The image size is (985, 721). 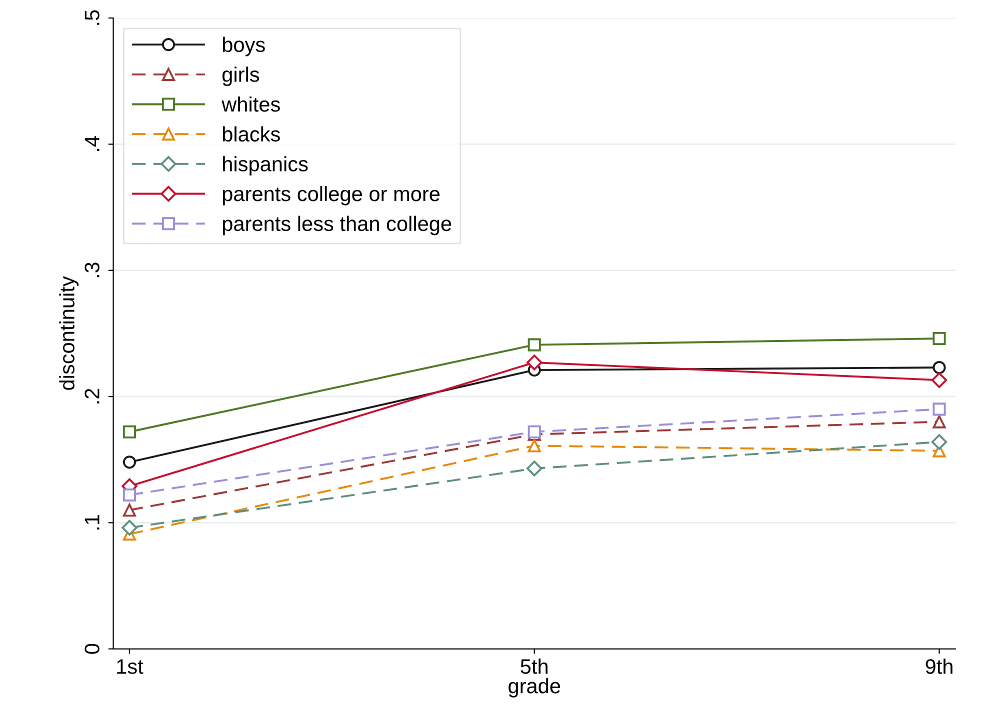 What do you see at coordinates (534, 688) in the screenshot?
I see `x-axis-title: grade` at bounding box center [534, 688].